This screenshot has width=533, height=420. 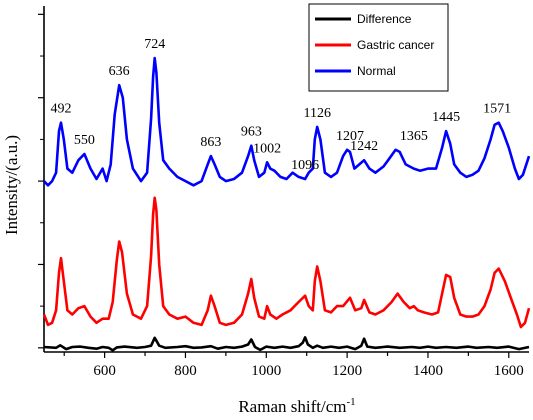 I want to click on legend: Difference Gastric cancer Normal, so click(x=378, y=47).